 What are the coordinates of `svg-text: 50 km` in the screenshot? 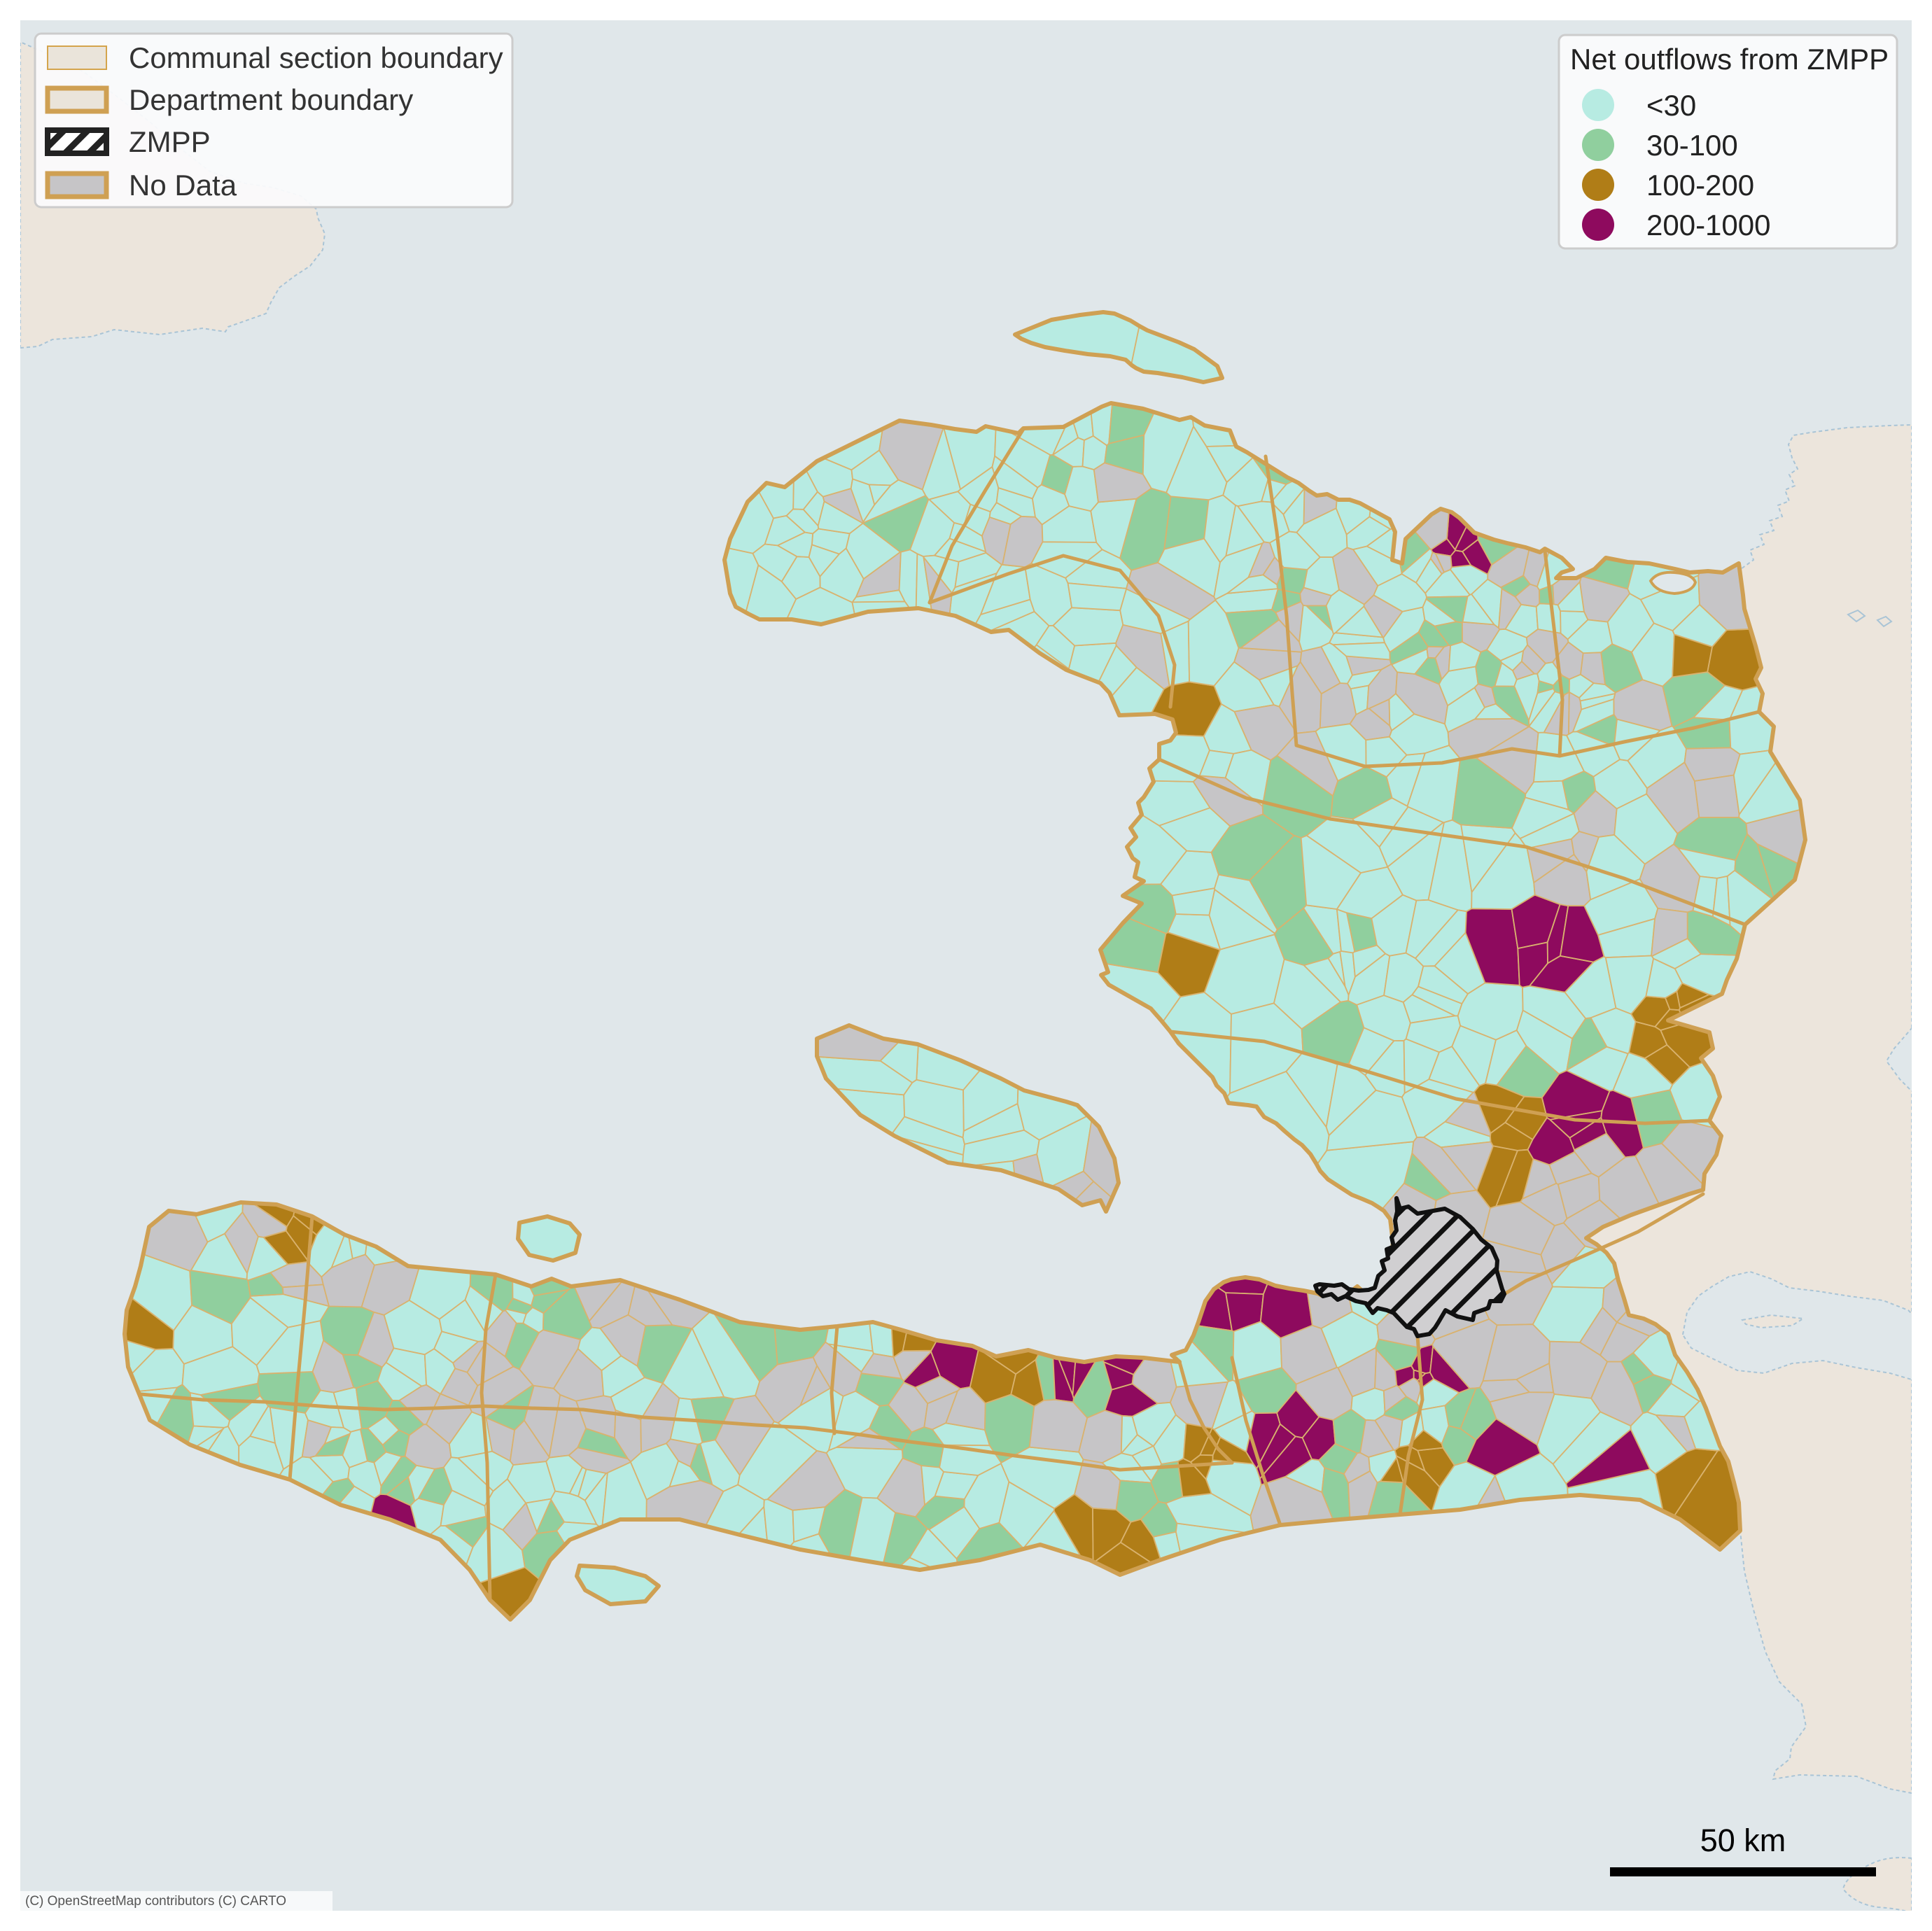 It's located at (1743, 1840).